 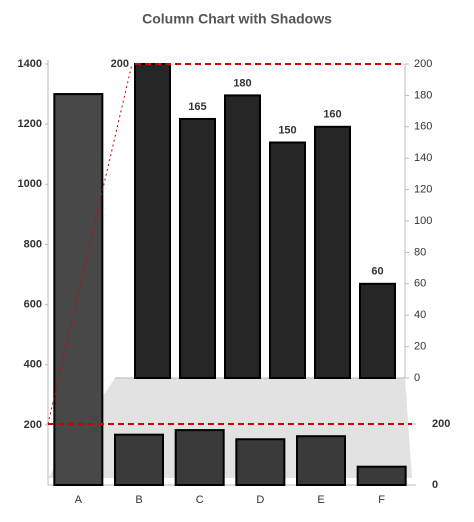 I want to click on inset-tick-label: 180, so click(x=423, y=95).